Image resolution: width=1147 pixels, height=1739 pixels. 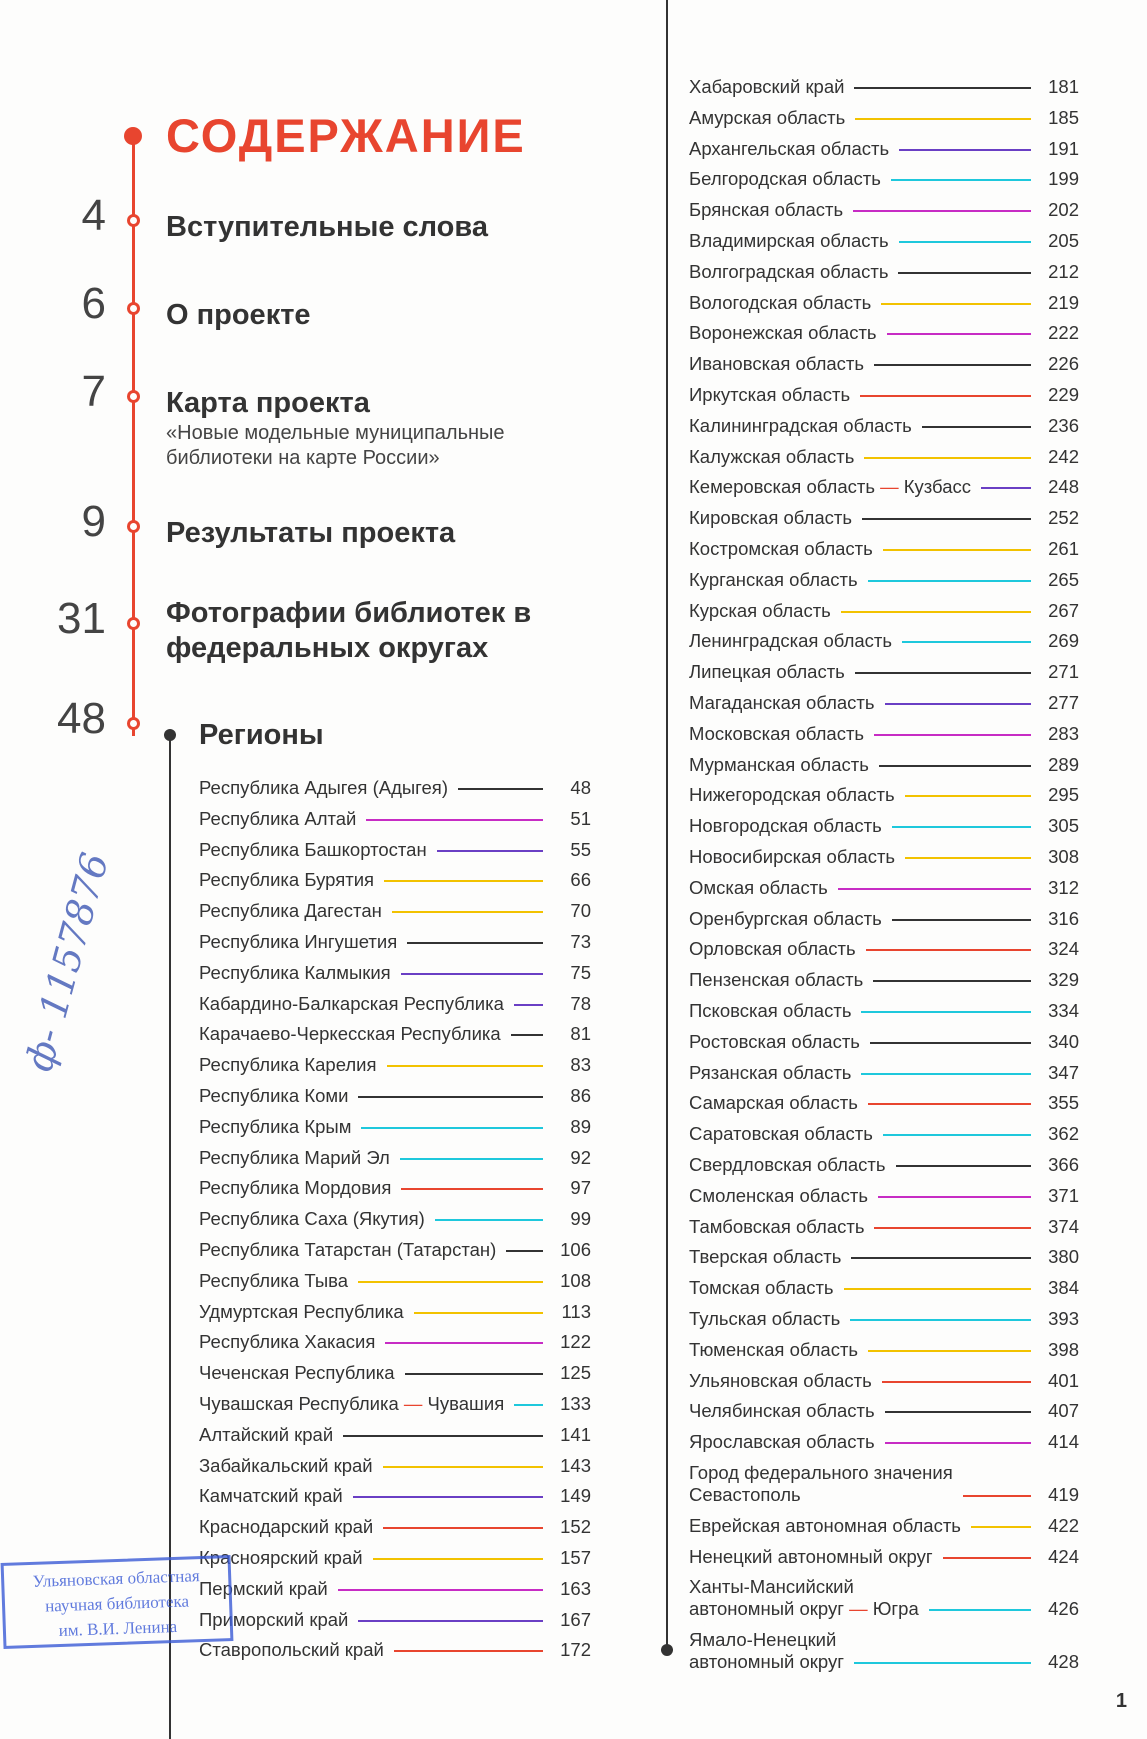 What do you see at coordinates (395, 819) in the screenshot?
I see `region-row: Республика Алтай 51` at bounding box center [395, 819].